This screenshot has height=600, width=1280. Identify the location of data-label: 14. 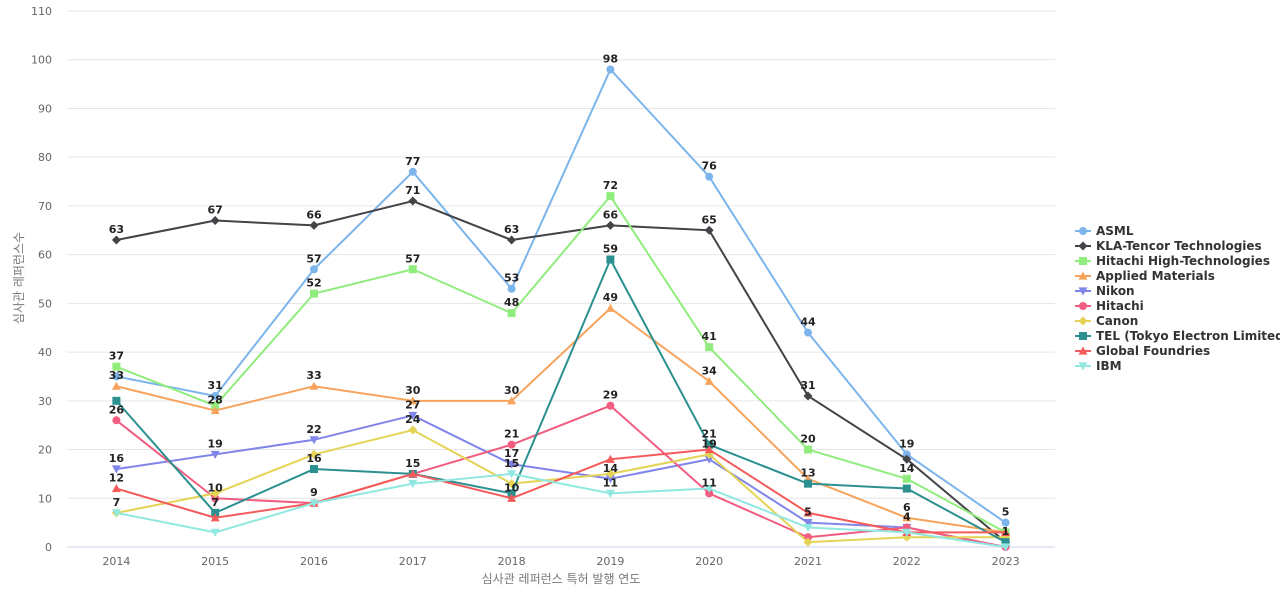
(611, 468).